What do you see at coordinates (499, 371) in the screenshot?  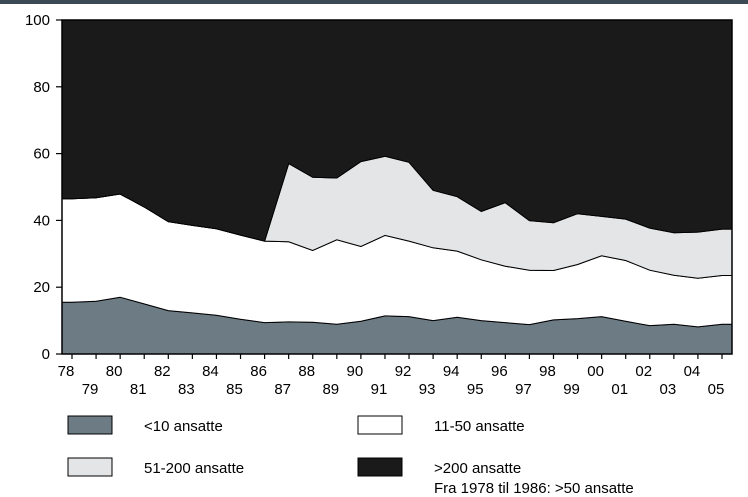 I see `x-tick-label: 96` at bounding box center [499, 371].